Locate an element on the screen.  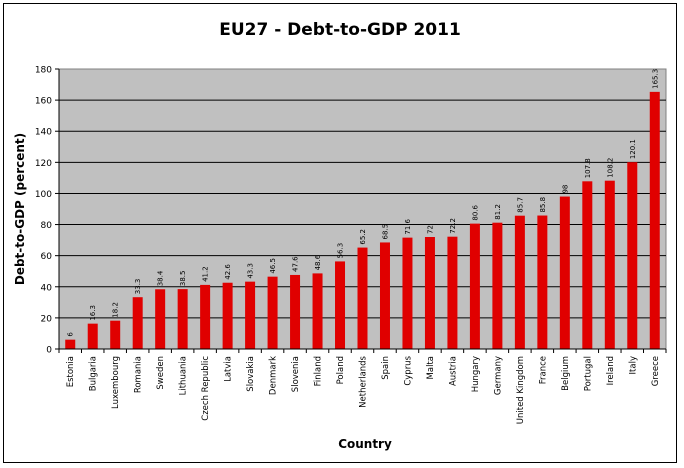
y-axis-ticks: 0 20 40 60 80 100 120 140 160 180 is located at coordinates (47, 211).